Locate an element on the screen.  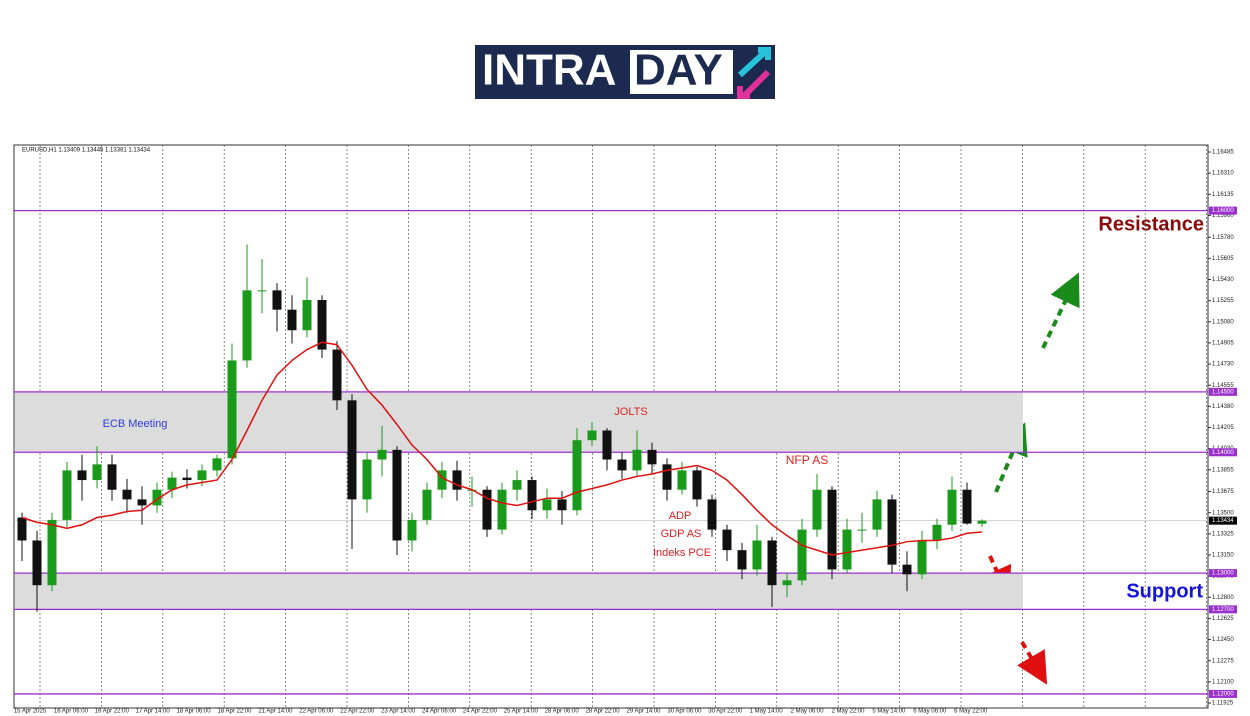
logo-box is located at coordinates (681, 72).